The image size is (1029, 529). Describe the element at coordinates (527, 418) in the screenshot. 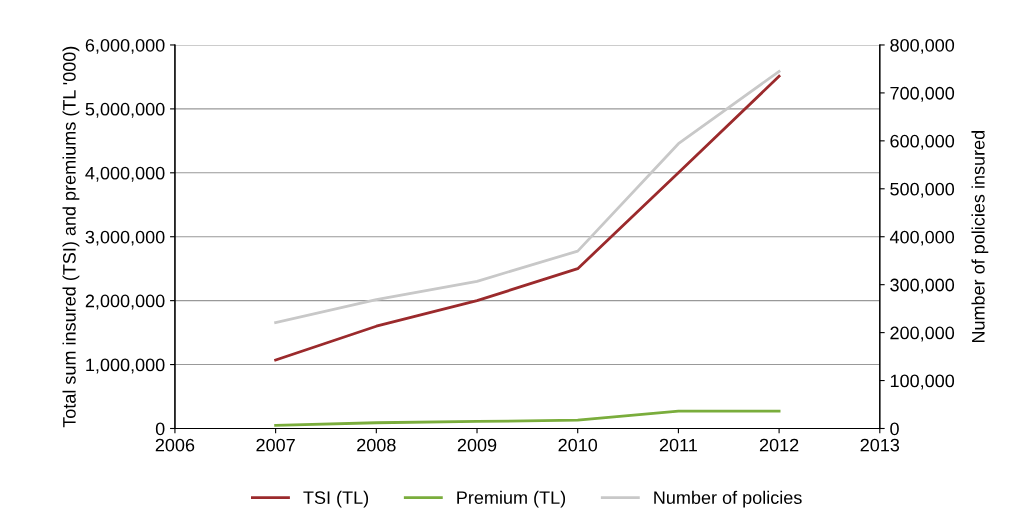

I see `line-series` at that location.